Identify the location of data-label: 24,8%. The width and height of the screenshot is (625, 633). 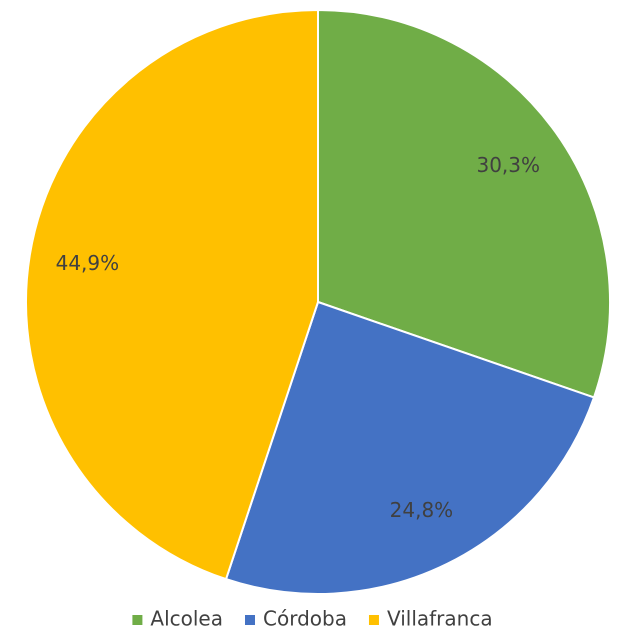
(422, 510).